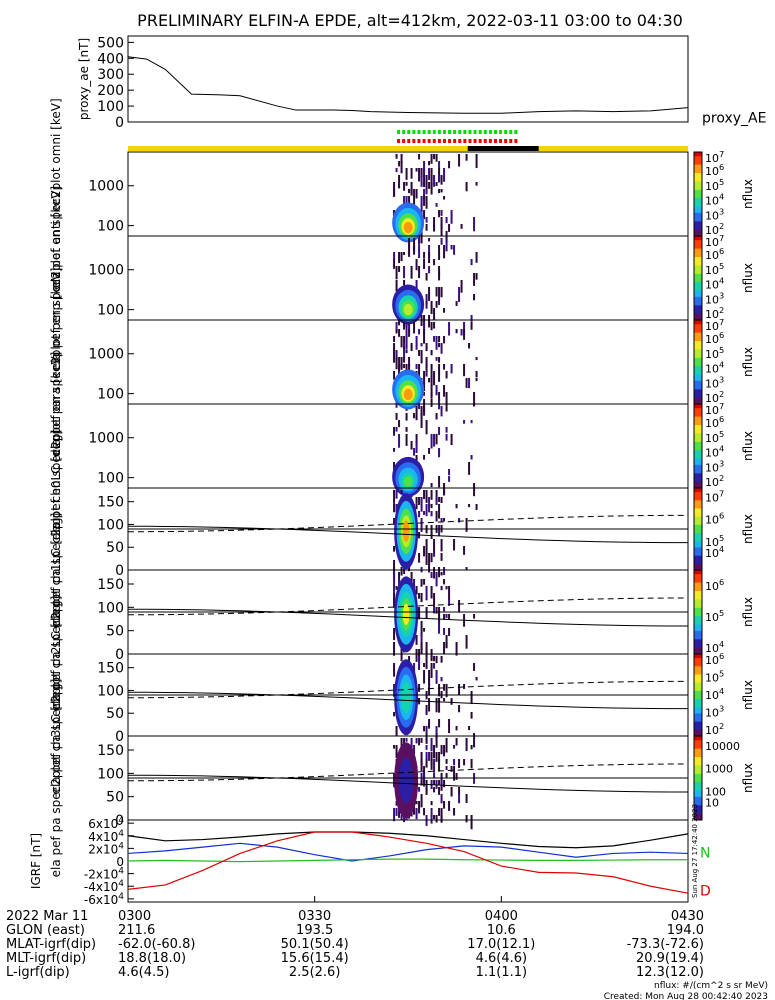 The height and width of the screenshot is (1000, 775). I want to click on x-row-value: 211.6, so click(136, 930).